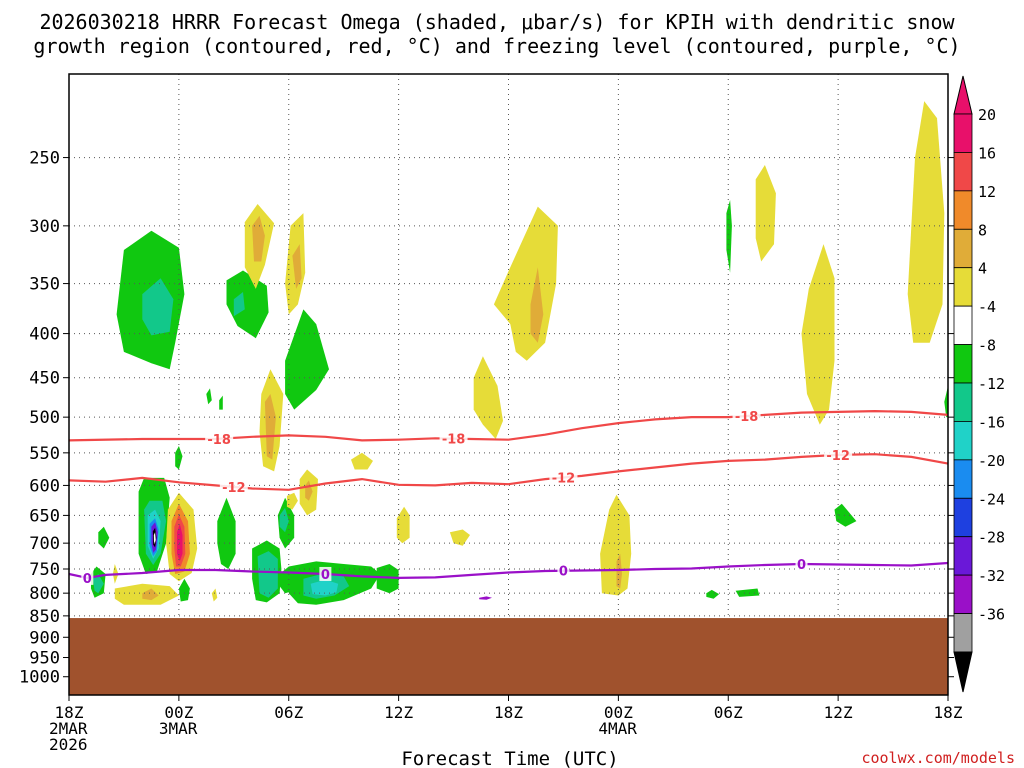 The height and width of the screenshot is (768, 1024). Describe the element at coordinates (938, 758) in the screenshot. I see `credit-text: coolwx.com/models` at that location.